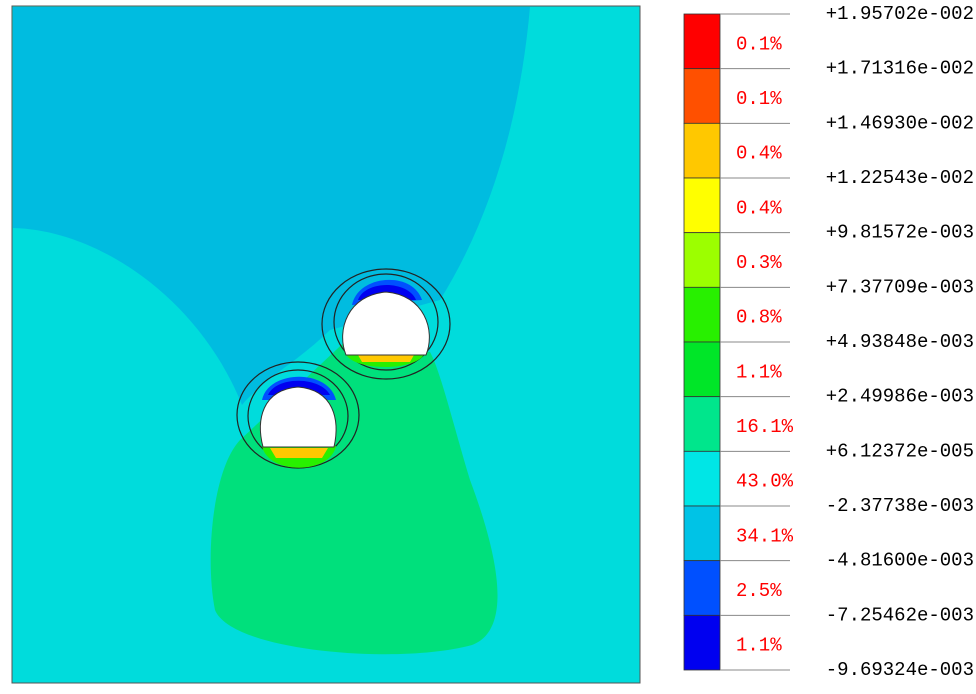  What do you see at coordinates (900, 615) in the screenshot?
I see `legend-level: -7.25462e-003` at bounding box center [900, 615].